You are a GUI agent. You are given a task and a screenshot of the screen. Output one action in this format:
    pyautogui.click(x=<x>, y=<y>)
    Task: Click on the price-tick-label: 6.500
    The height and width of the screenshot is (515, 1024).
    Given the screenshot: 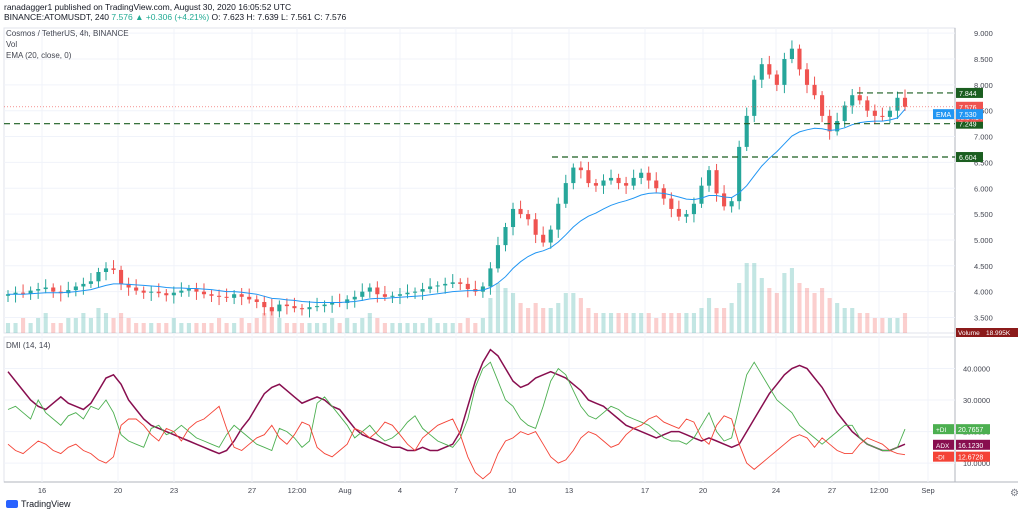 What is the action you would take?
    pyautogui.click(x=983, y=162)
    